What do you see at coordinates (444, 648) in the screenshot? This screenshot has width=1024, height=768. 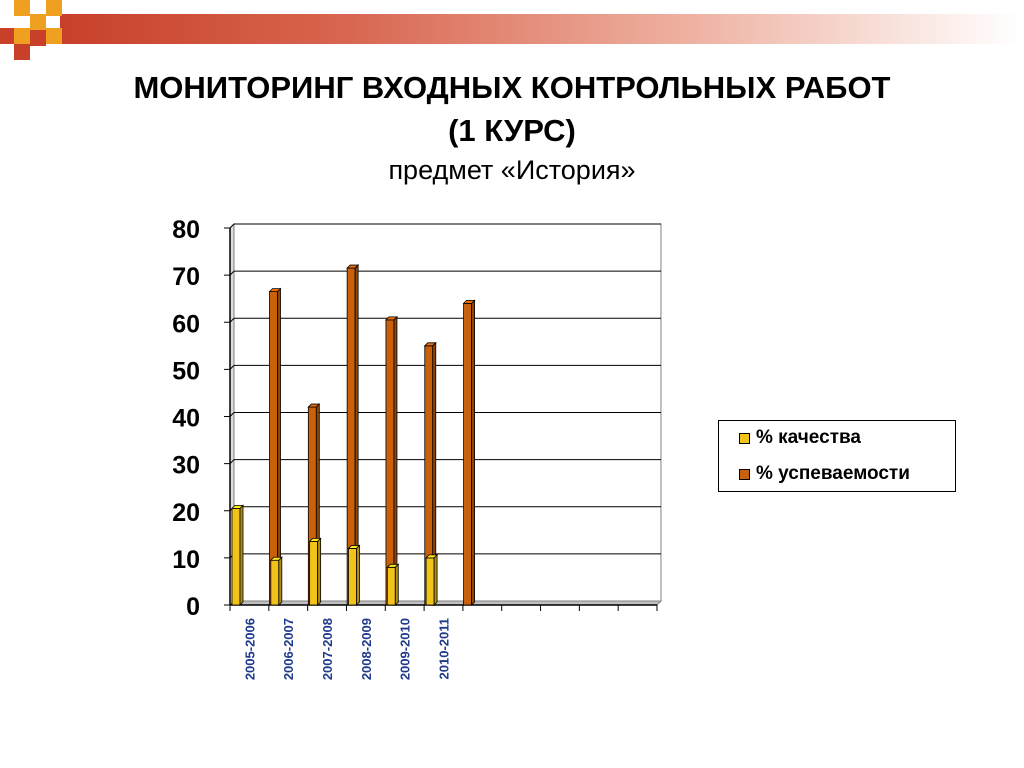 I see `x-tick-label: 2010-2011` at bounding box center [444, 648].